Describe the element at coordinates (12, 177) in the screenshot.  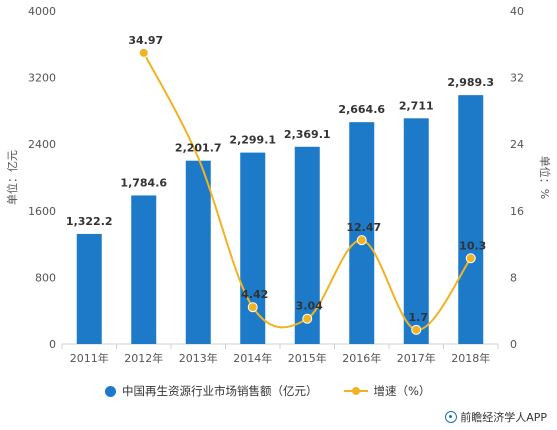
I see `y-axis-title: 单位：亿元` at that location.